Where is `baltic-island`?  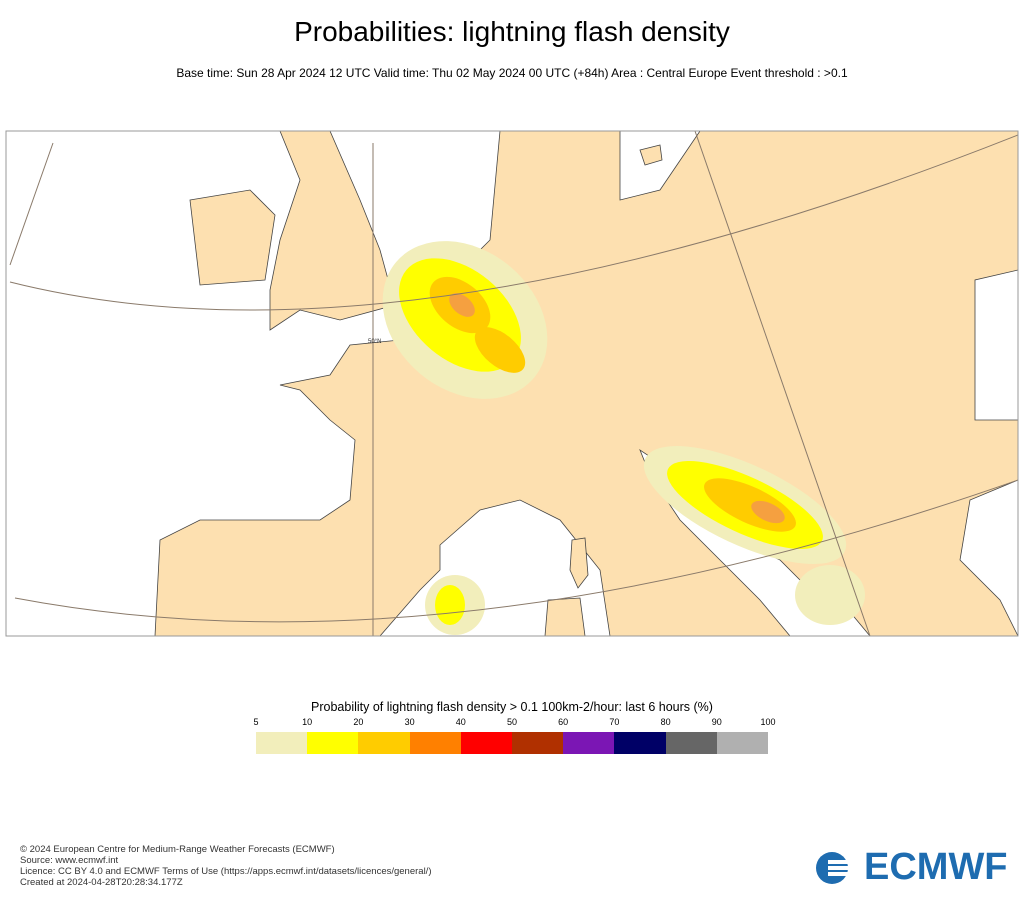
baltic-island is located at coordinates (651, 155).